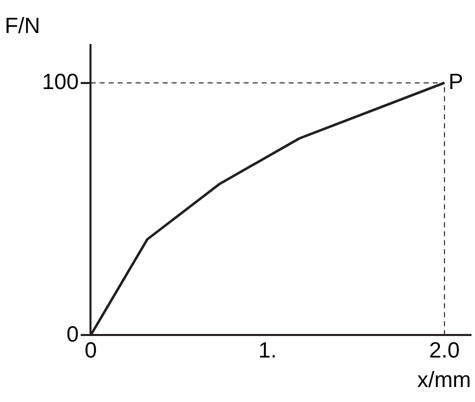 This screenshot has width=475, height=402. Describe the element at coordinates (444, 349) in the screenshot. I see `x-tick-label: 2.0` at that location.